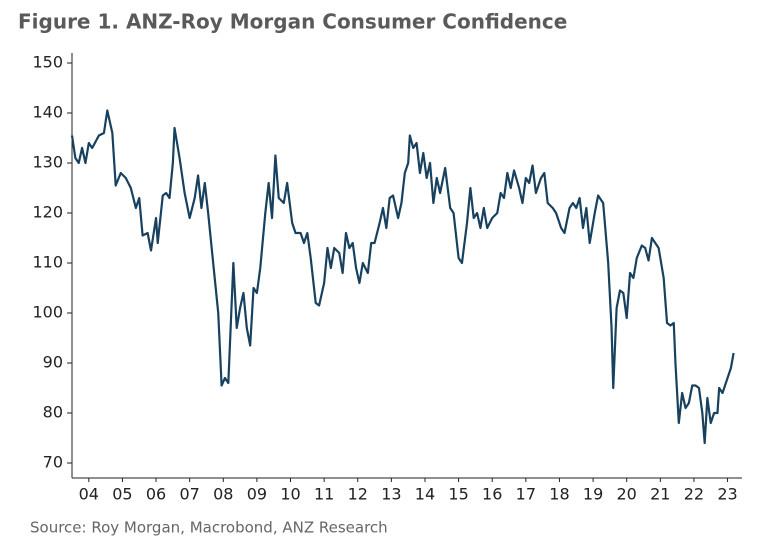 The image size is (775, 555). I want to click on y-tick-label: 130, so click(47, 162).